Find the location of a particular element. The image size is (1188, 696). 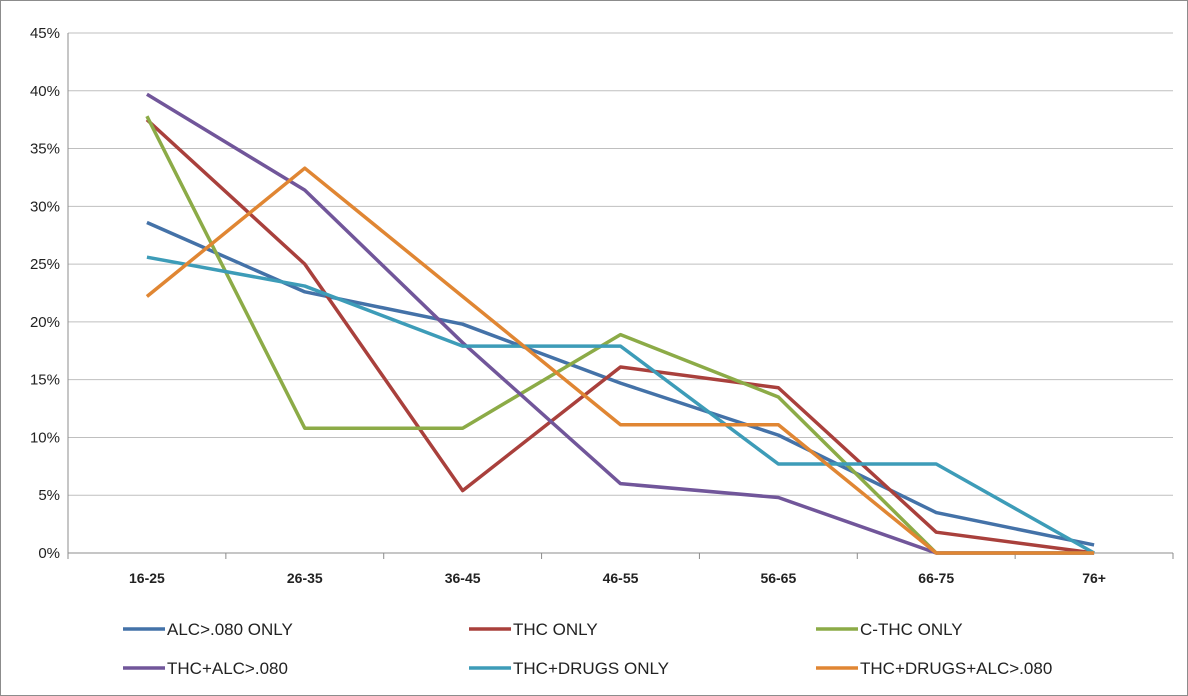

legend-item: THC ONLY is located at coordinates (533, 629).